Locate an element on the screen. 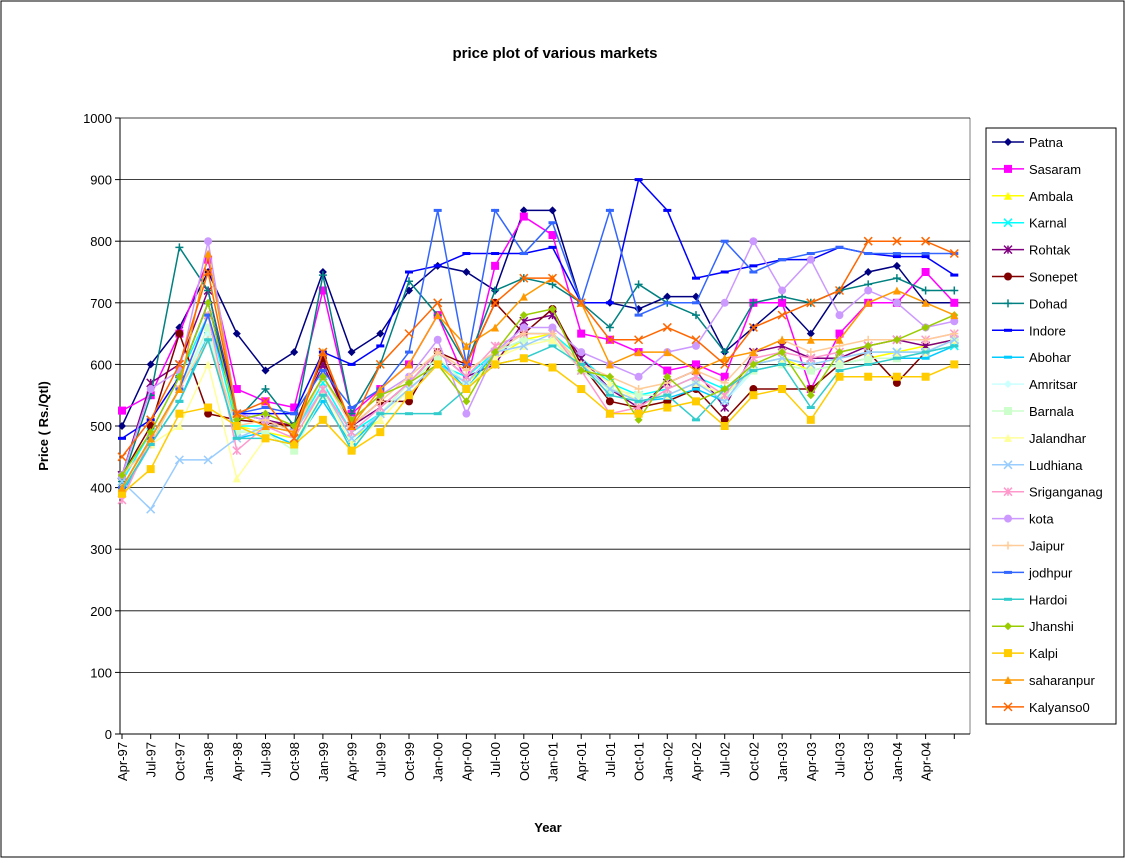 The height and width of the screenshot is (863, 1125). legend-label: Hardoi is located at coordinates (1048, 599).